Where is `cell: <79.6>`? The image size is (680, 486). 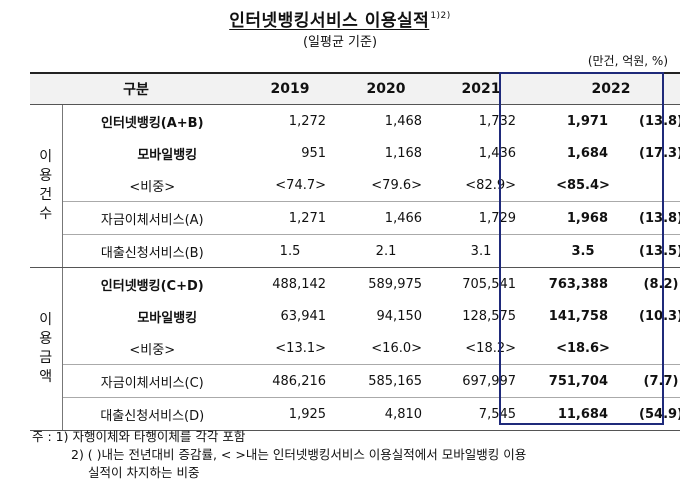 cell: <79.6> is located at coordinates (397, 185).